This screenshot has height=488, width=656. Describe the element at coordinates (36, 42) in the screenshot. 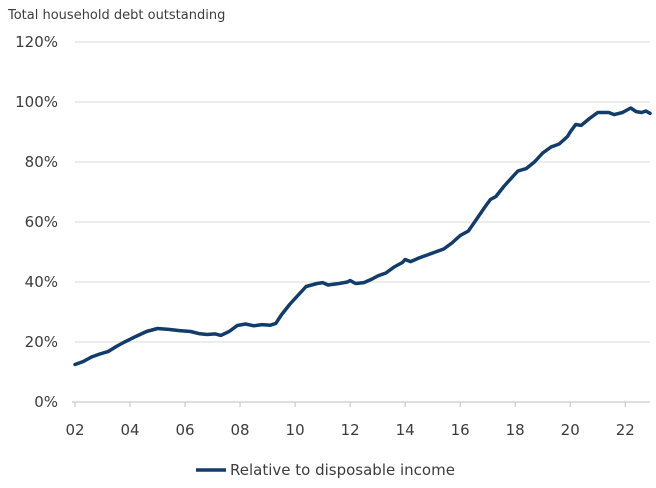

I see `y-tick-label: 120%` at that location.